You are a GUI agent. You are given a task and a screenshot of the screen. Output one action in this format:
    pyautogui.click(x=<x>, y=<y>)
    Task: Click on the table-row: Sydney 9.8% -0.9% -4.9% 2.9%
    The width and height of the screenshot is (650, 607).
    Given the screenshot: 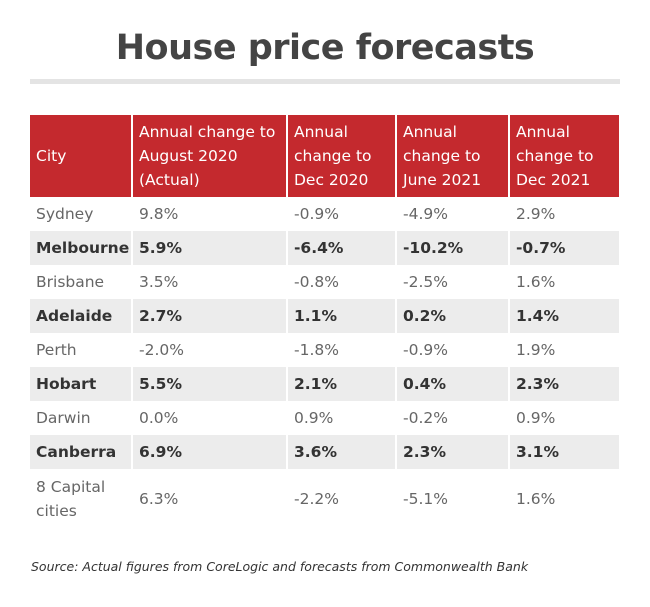 What is the action you would take?
    pyautogui.click(x=324, y=214)
    